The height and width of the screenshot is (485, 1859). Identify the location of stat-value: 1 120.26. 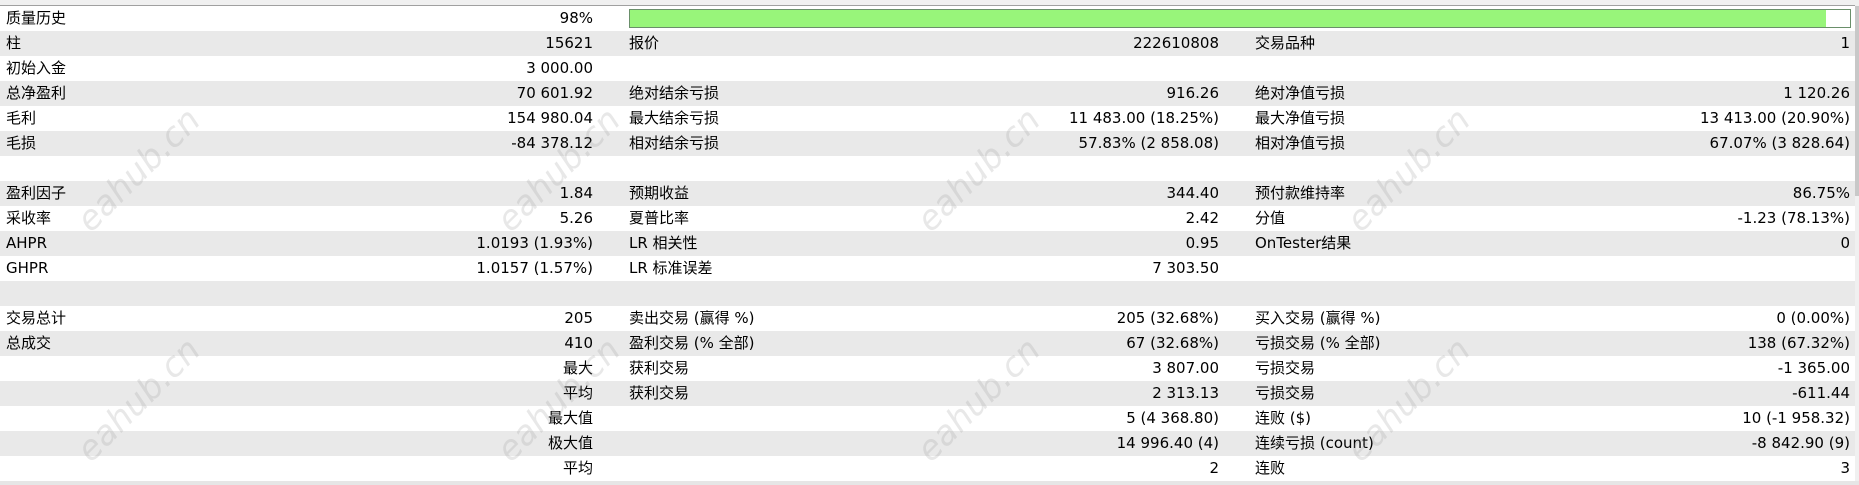
(1816, 93).